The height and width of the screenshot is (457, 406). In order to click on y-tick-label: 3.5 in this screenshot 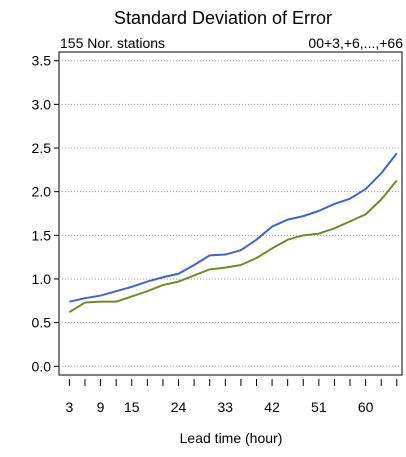, I will do `click(42, 61)`.